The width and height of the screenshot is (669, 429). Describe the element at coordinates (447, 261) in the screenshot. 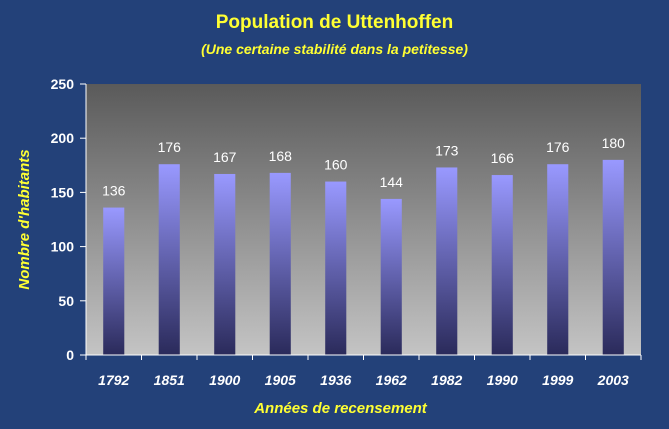

I see `bar-1982` at that location.